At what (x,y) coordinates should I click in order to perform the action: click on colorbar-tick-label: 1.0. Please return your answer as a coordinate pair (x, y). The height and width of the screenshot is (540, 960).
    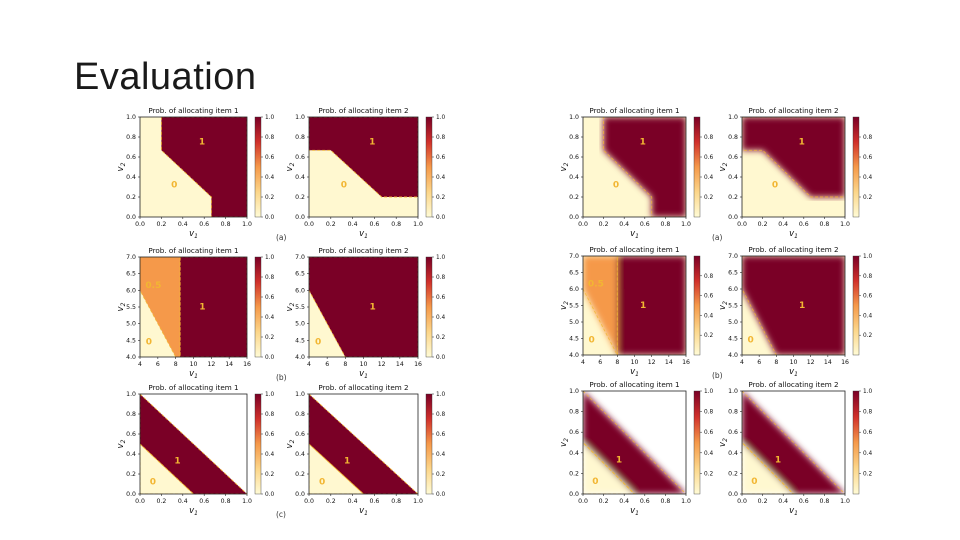
    Looking at the image, I should click on (709, 392).